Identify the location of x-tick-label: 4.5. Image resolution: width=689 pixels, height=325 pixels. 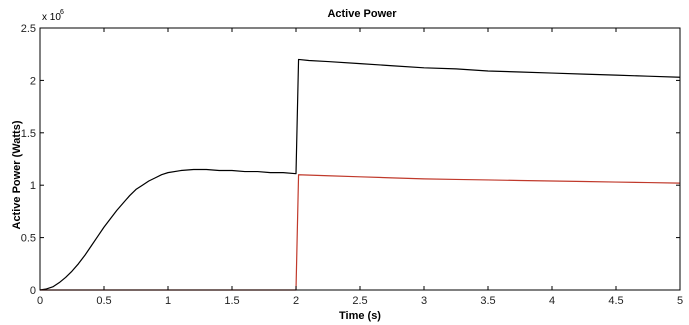
(615, 301).